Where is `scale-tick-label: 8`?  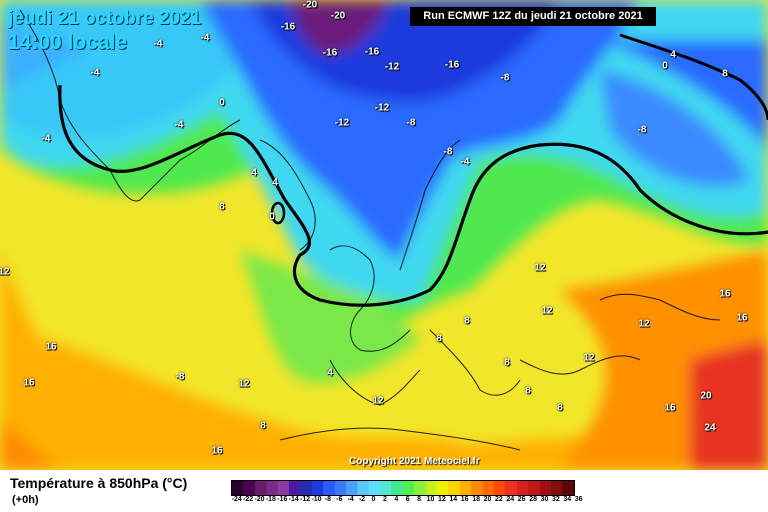 scale-tick-label: 8 is located at coordinates (419, 499).